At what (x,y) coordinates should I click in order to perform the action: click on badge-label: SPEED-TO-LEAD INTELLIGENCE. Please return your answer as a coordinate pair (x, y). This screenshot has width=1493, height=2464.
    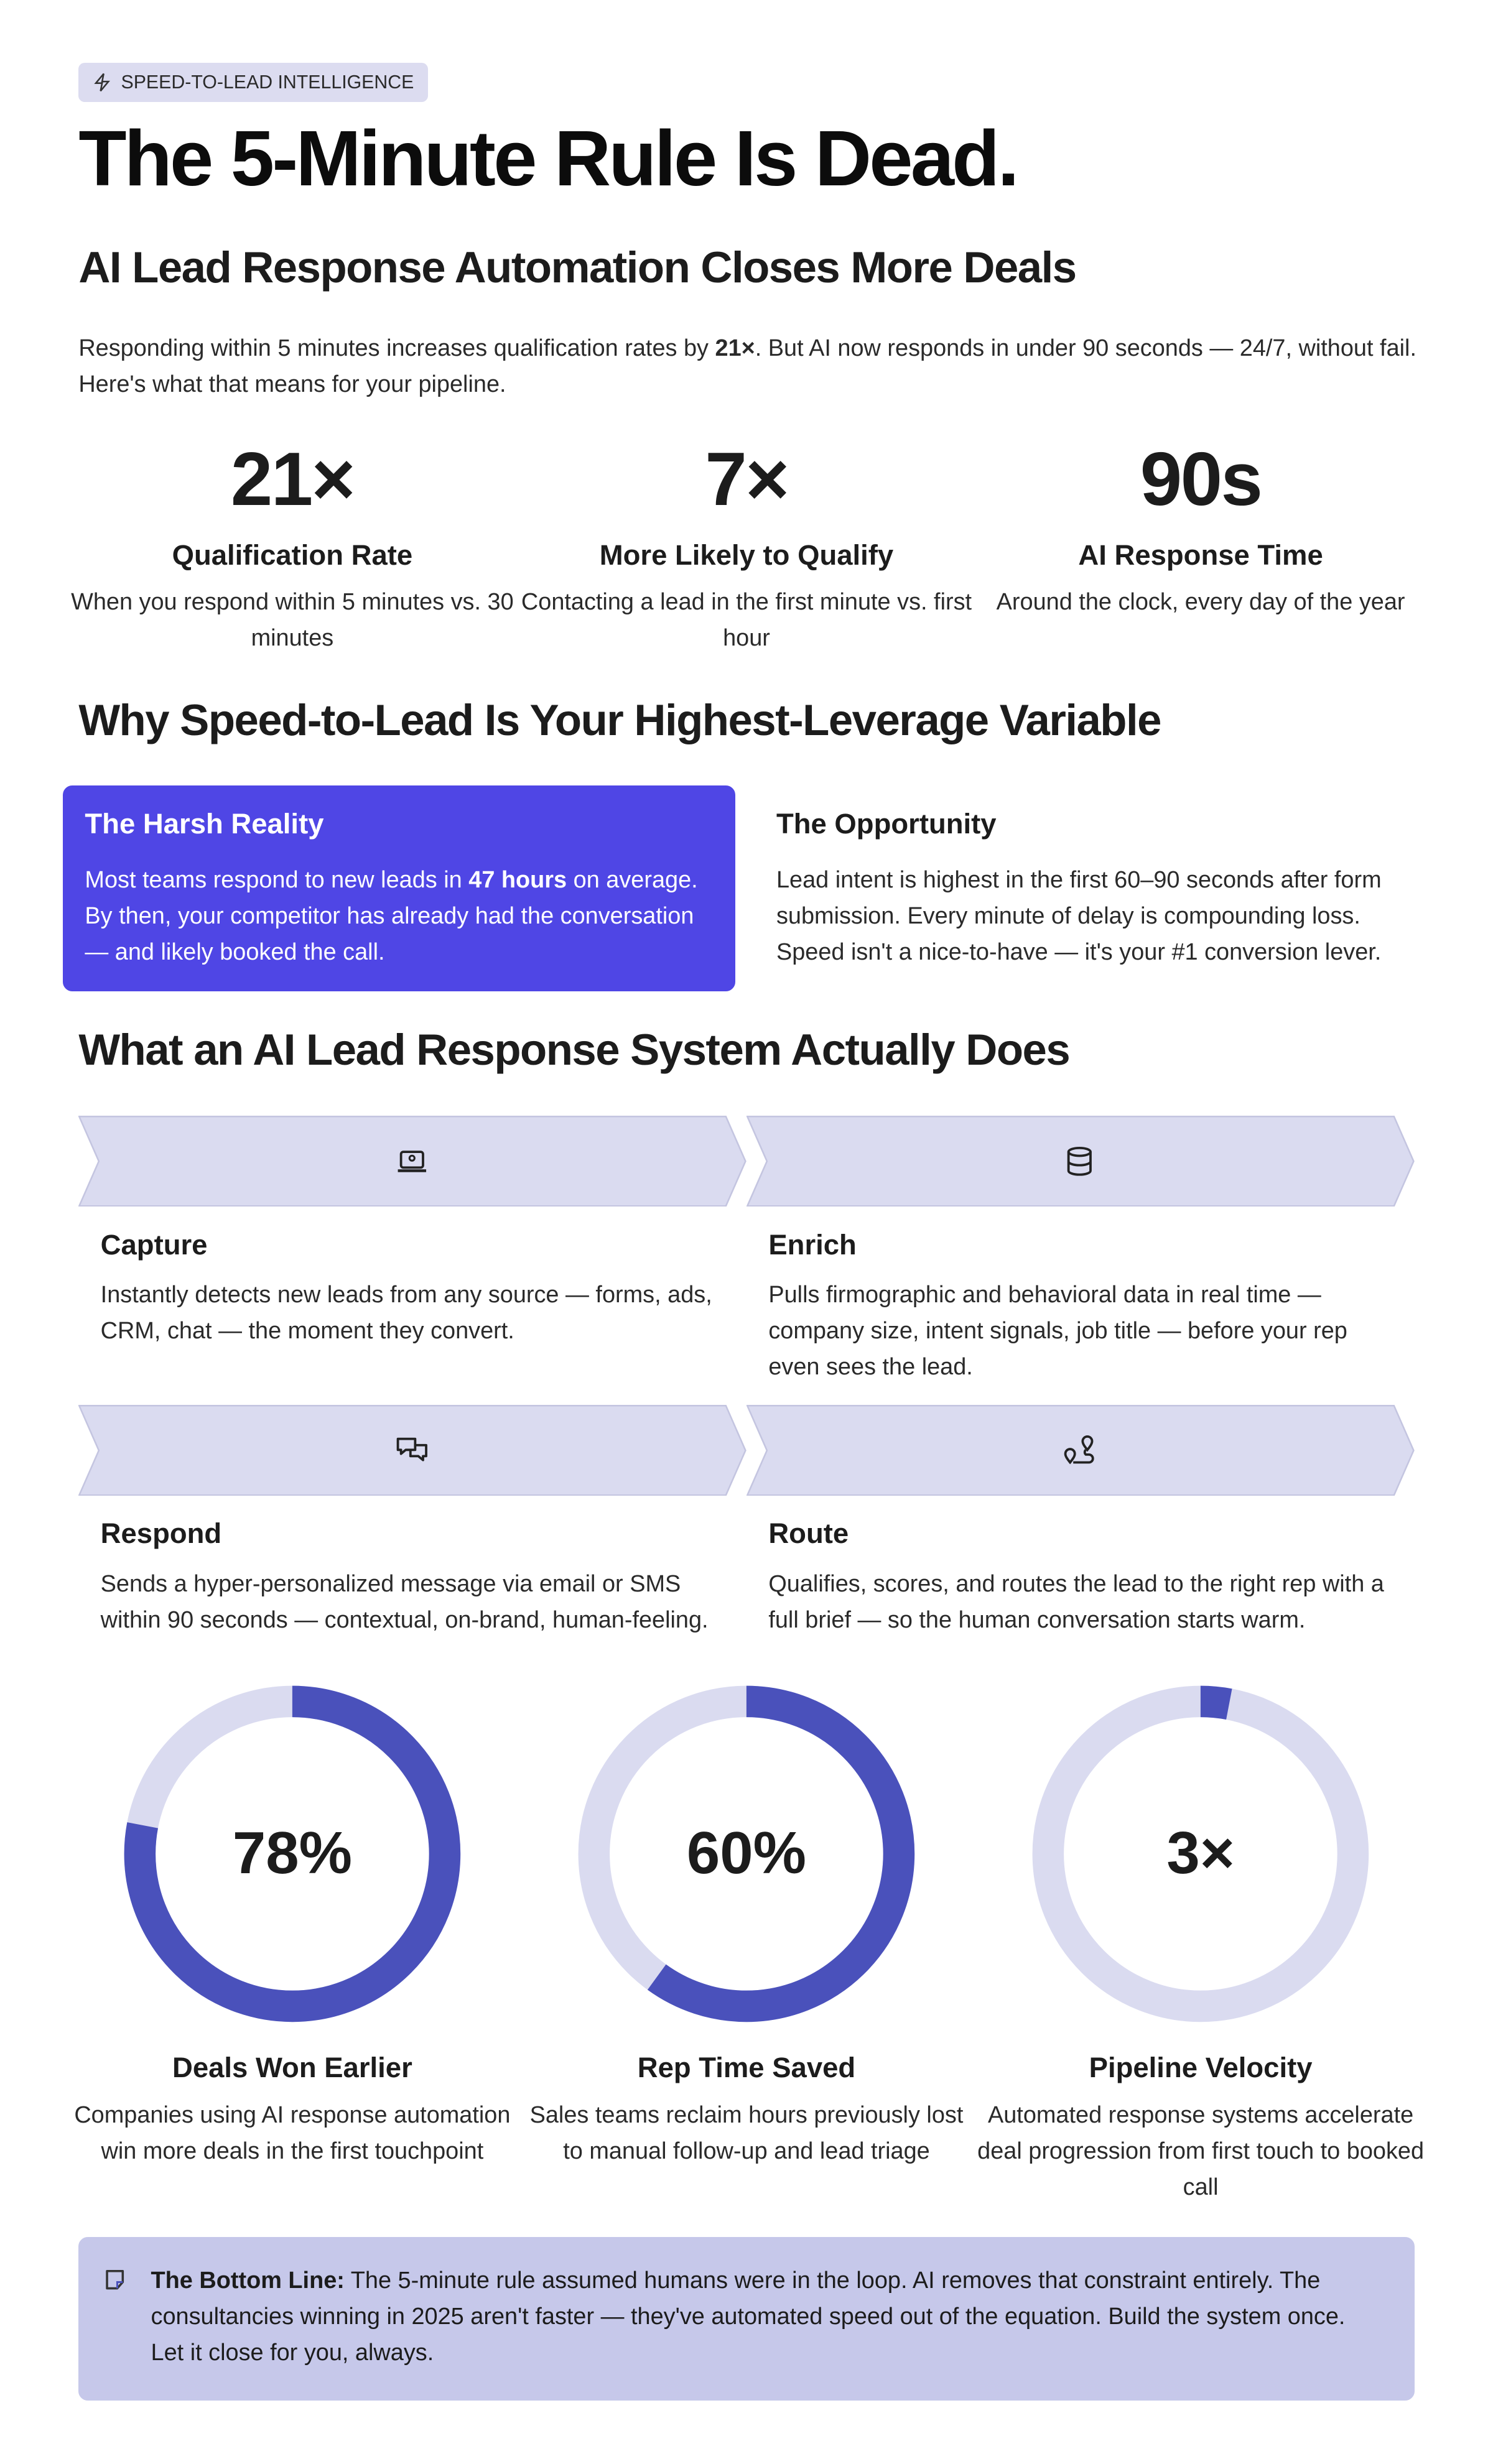
    Looking at the image, I should click on (267, 82).